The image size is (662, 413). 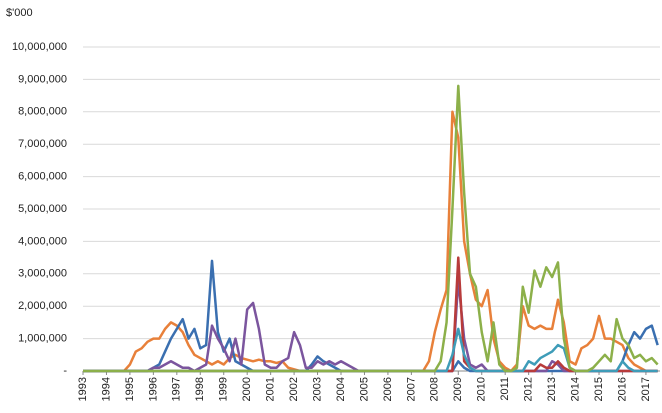 What do you see at coordinates (575, 389) in the screenshot?
I see `x-tick-label: 2014` at bounding box center [575, 389].